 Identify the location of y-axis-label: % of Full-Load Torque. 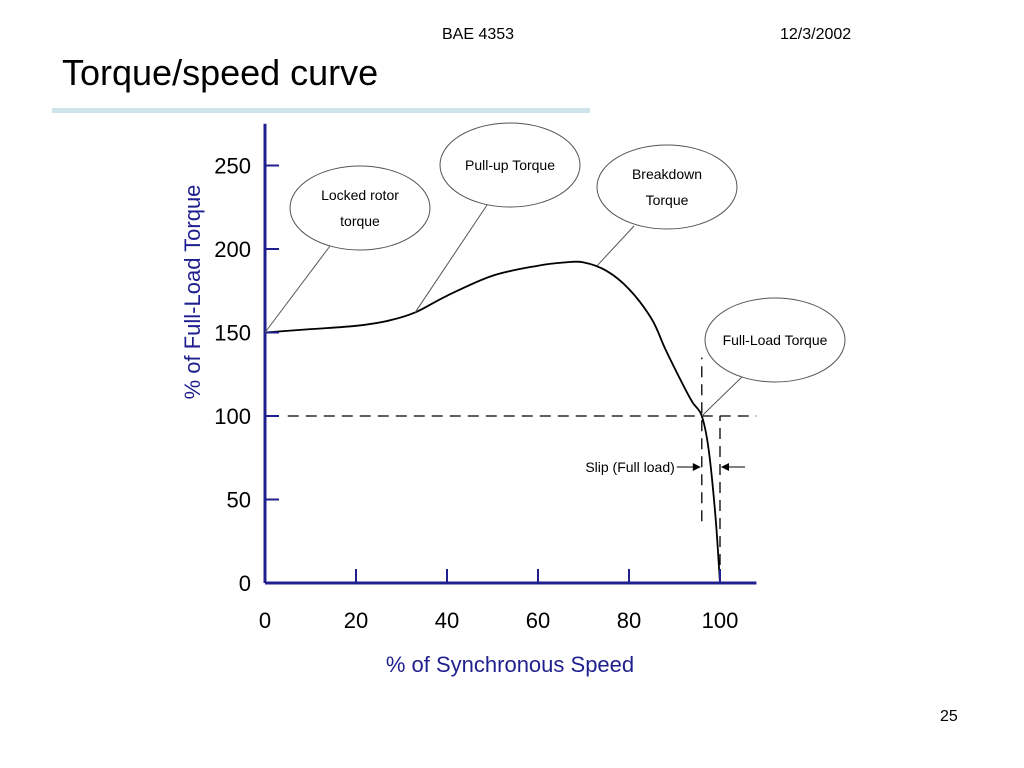
(192, 292).